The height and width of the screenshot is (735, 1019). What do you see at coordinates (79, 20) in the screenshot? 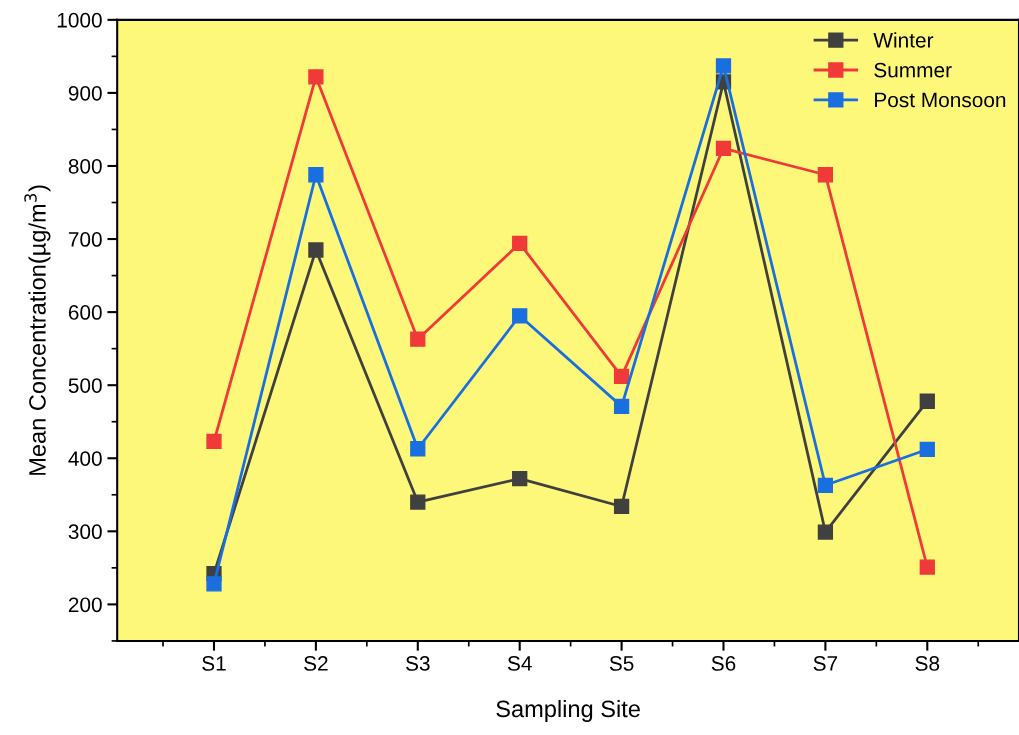
I see `y-tick-label: 1000` at bounding box center [79, 20].